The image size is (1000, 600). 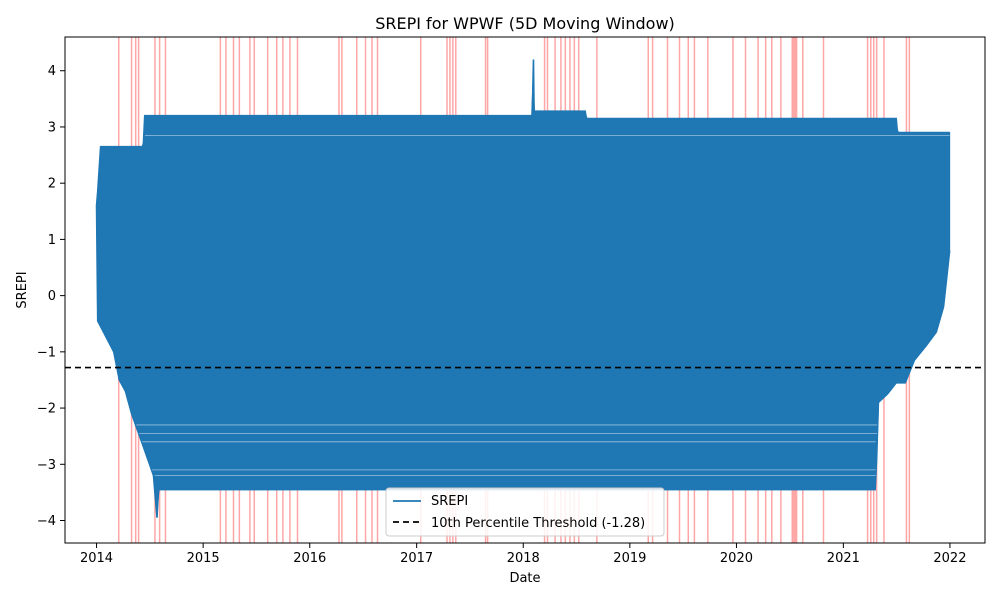 I want to click on x-tick-label: 2020, so click(x=736, y=558).